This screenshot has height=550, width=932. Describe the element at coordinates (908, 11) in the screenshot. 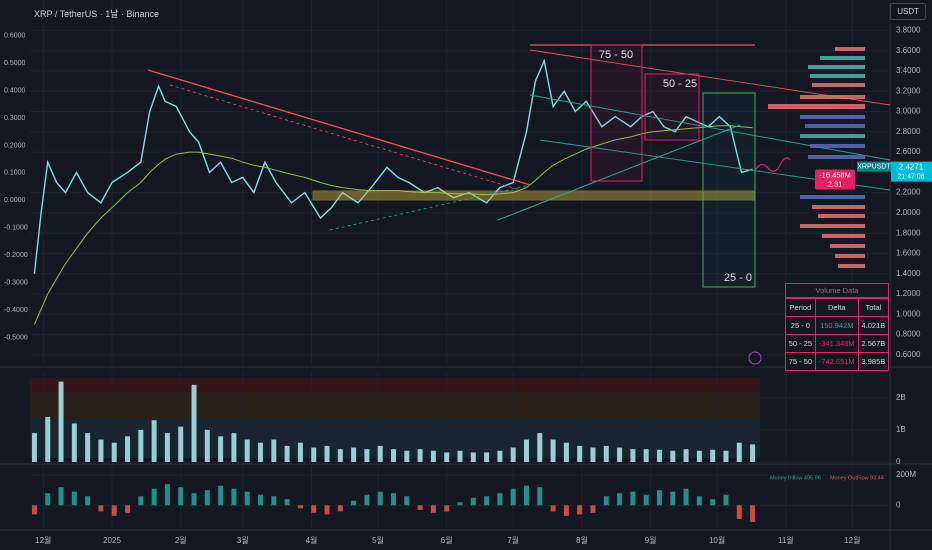

I see `currency-button: USDT` at that location.